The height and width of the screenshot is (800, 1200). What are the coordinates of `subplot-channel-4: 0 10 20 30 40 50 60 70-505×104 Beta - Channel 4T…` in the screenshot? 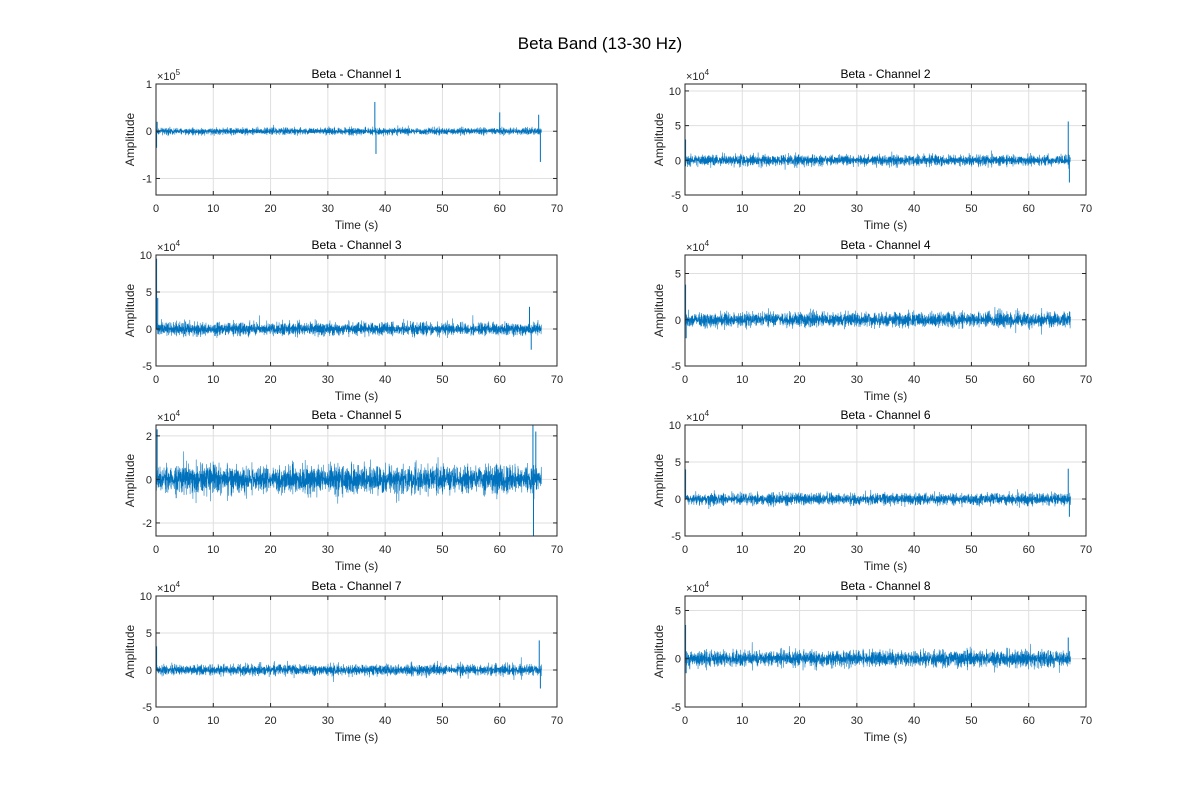 It's located at (872, 320).